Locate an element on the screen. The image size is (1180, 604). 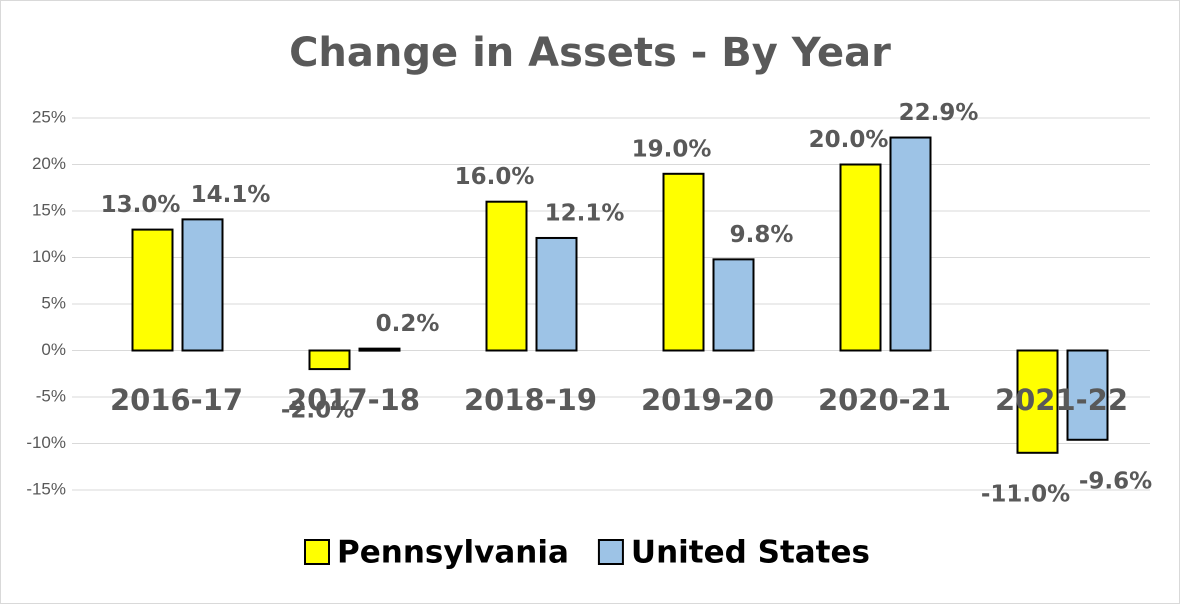
y-tick-label: 10% is located at coordinates (49, 256).